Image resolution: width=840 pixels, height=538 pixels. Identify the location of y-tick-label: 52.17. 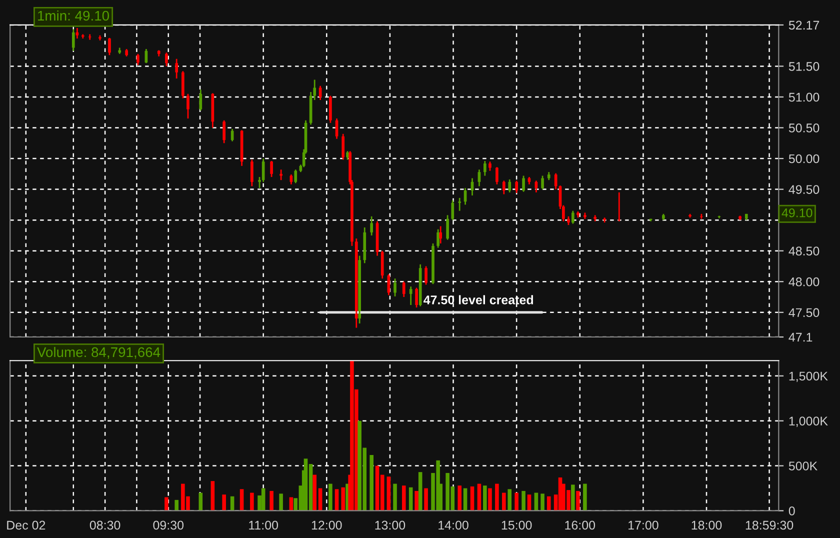
(804, 25).